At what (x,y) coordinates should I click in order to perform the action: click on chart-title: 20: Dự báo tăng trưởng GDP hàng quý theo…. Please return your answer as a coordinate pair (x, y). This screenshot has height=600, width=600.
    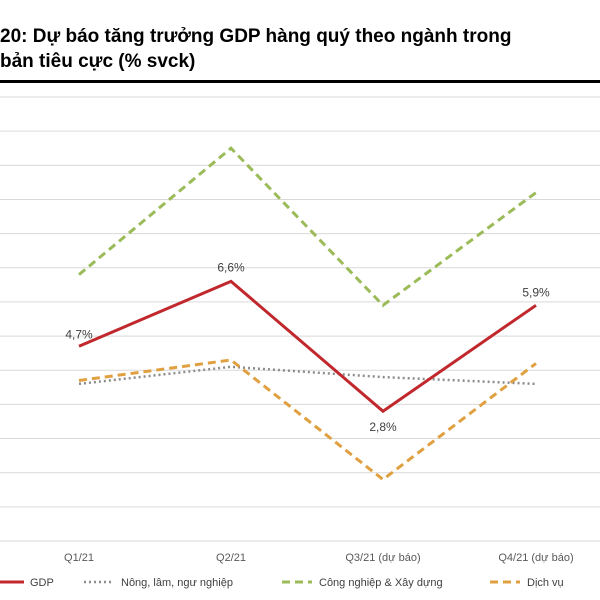
    Looking at the image, I should click on (300, 49).